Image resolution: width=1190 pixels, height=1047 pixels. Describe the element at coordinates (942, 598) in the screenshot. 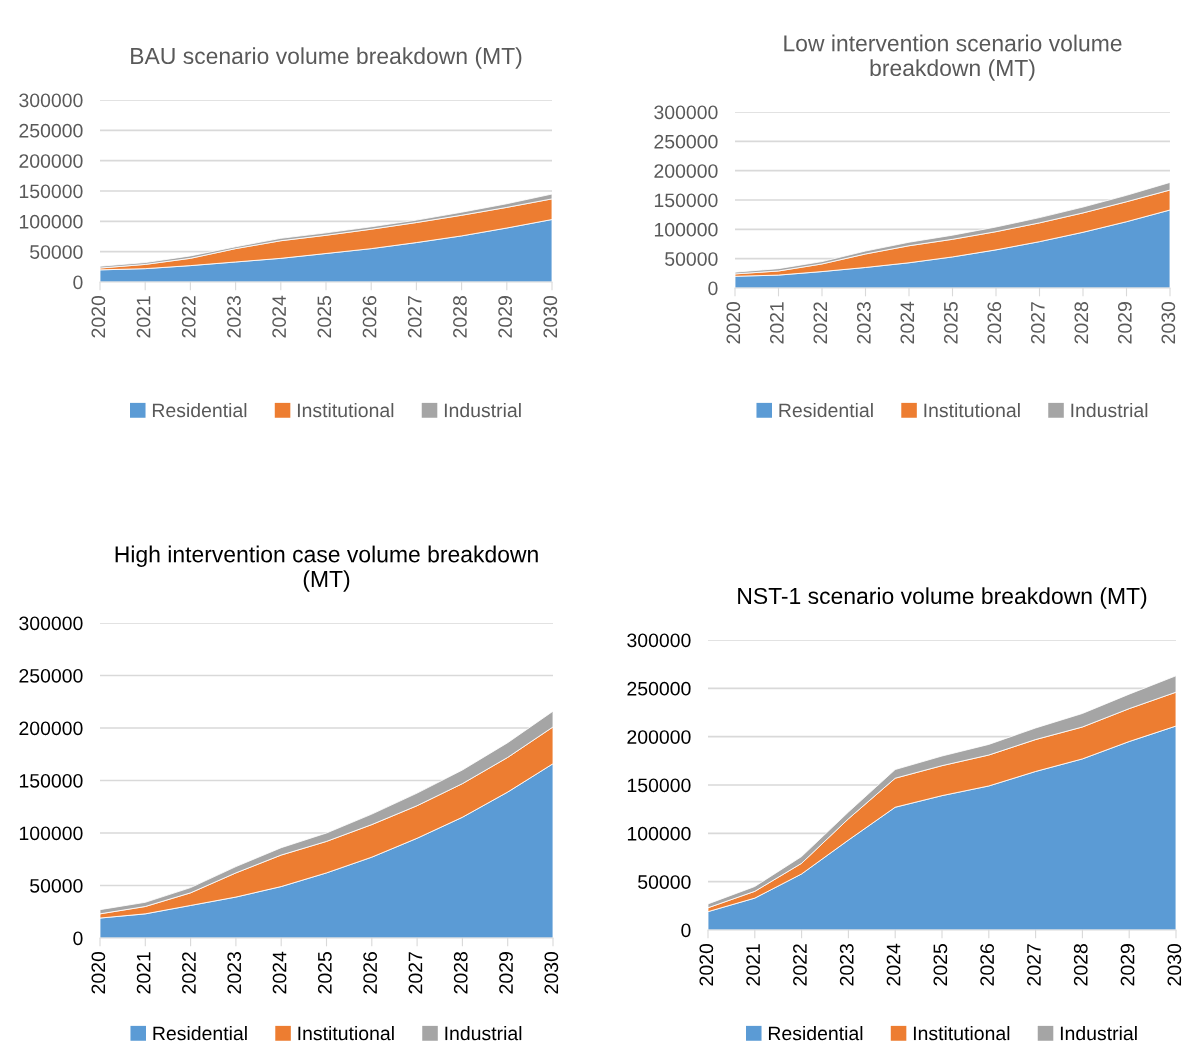

I see `chart-title: NST-1 scenario volume breakdown (MT)` at that location.